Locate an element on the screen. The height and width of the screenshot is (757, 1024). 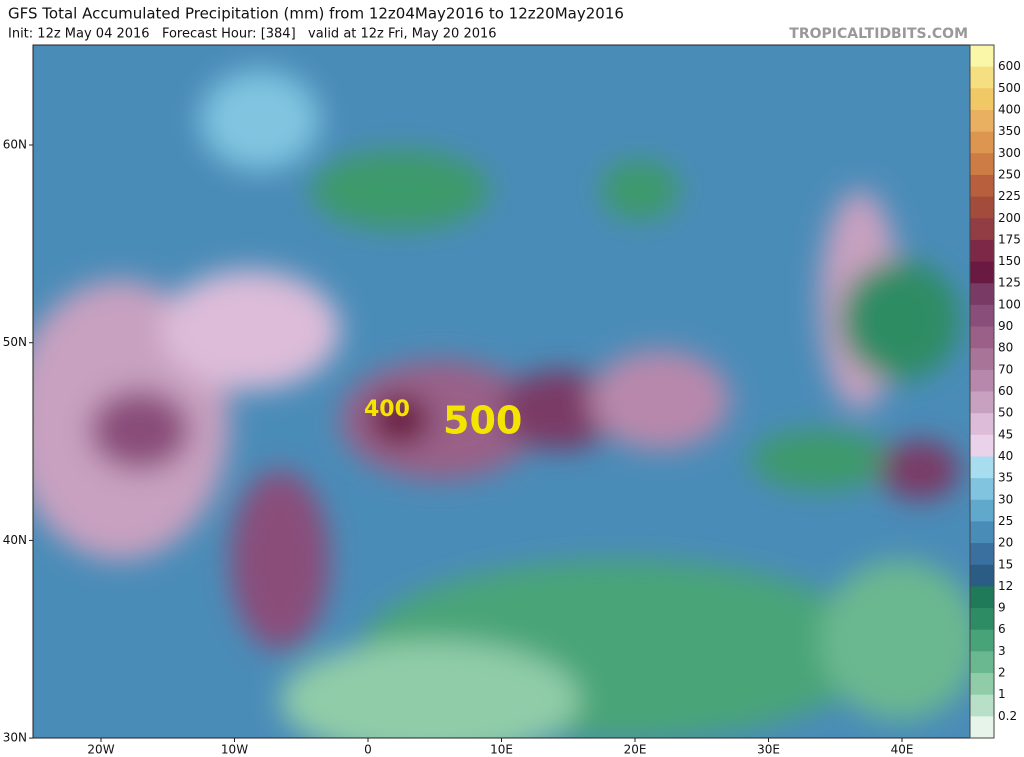
watermark: TROPICALTIDBITS.COM is located at coordinates (878, 34).